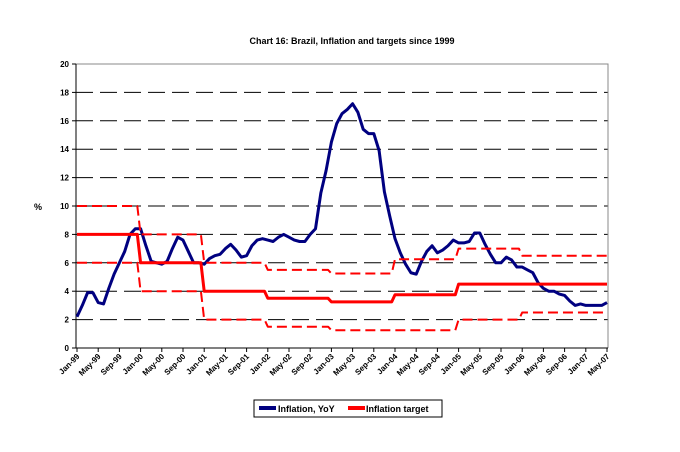  What do you see at coordinates (302, 364) in the screenshot?
I see `x-tick-label: Sep-02` at bounding box center [302, 364].